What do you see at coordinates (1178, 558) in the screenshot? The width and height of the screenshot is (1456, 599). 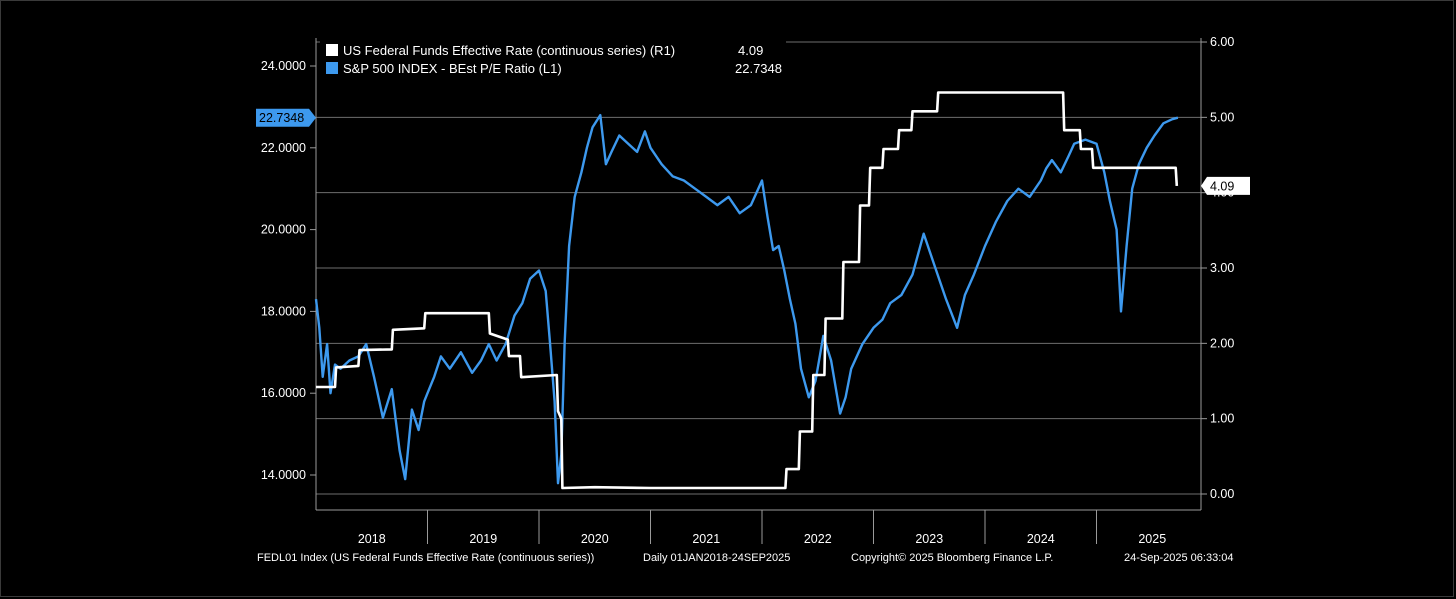 I see `footer-timestamp: 24-Sep-2025 06:33:04` at bounding box center [1178, 558].